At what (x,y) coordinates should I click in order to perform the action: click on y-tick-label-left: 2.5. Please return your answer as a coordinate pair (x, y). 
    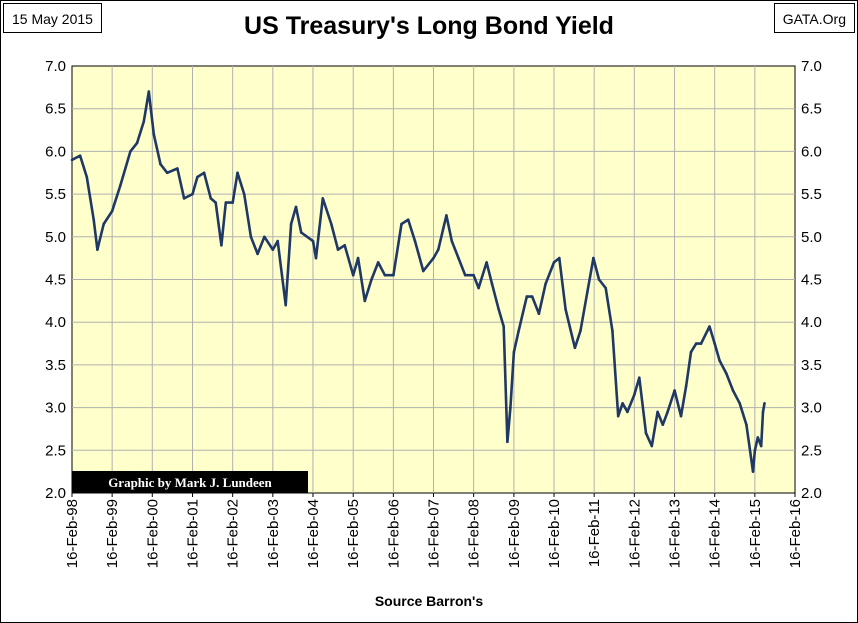
    Looking at the image, I should click on (55, 450).